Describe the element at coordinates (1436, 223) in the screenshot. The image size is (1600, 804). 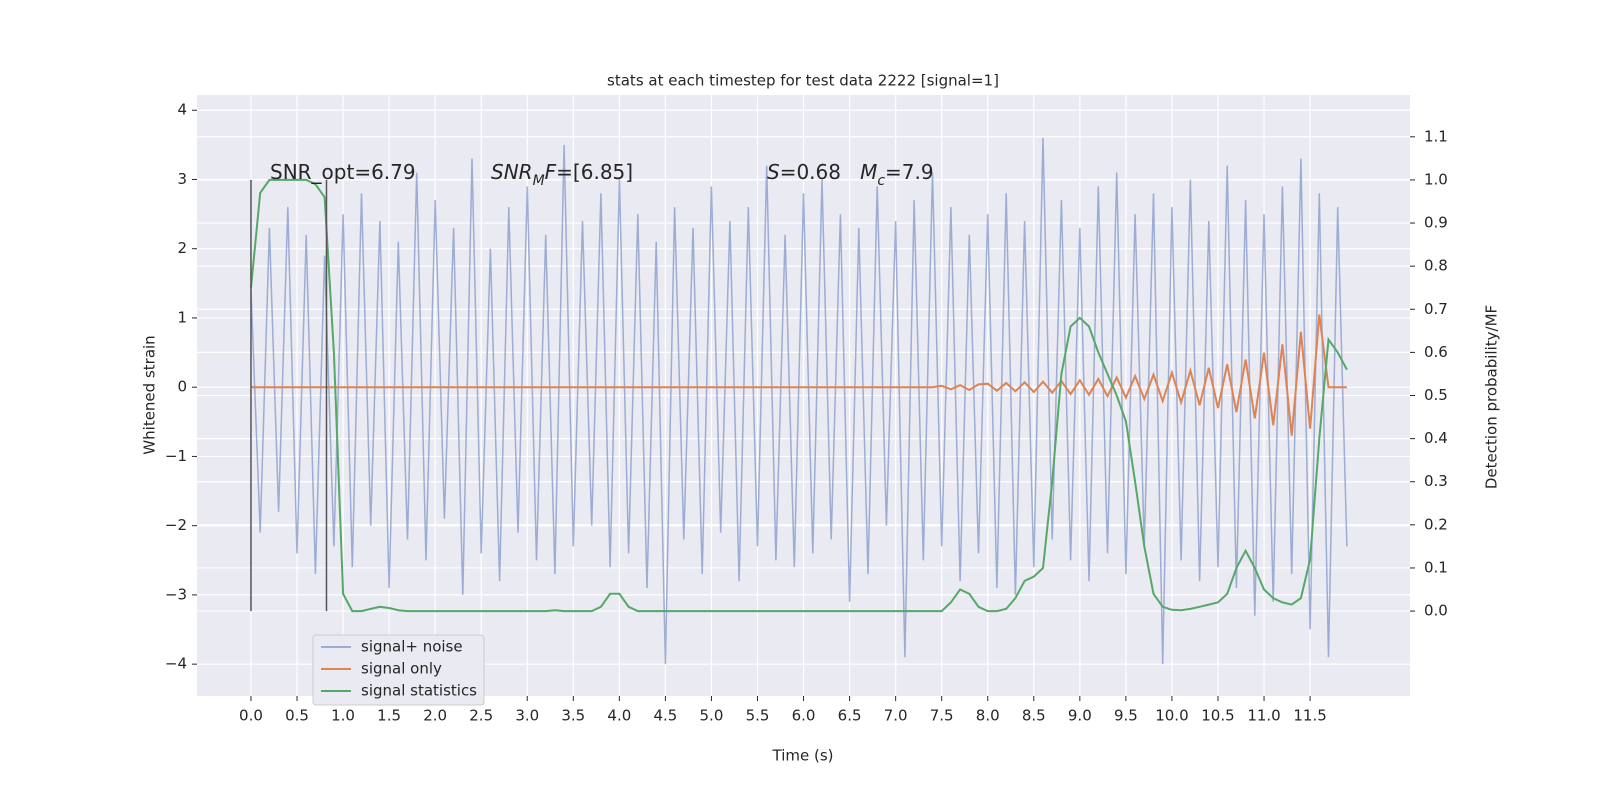
I see `y2-tick-label: 0.9` at that location.